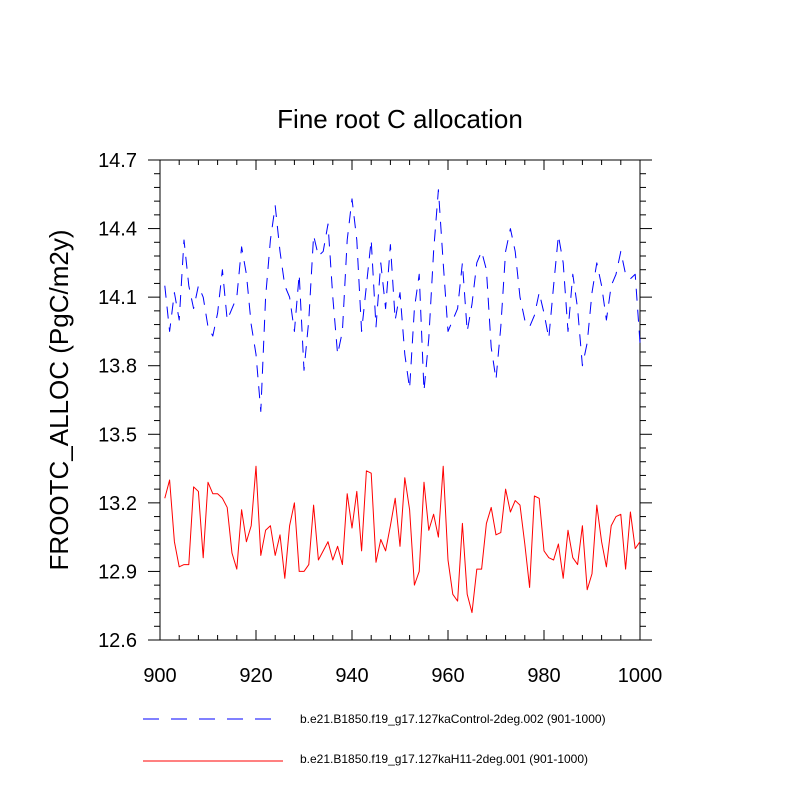 This screenshot has width=800, height=800. I want to click on x-tick-label: 900, so click(159, 676).